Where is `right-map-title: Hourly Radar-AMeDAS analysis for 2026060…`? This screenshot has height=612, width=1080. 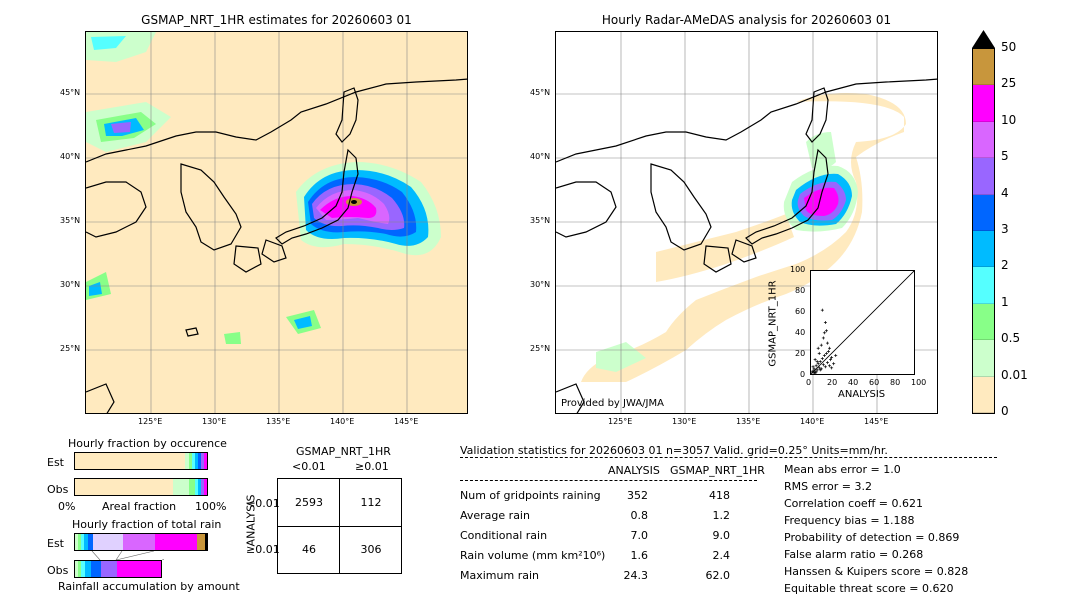
right-map-title: Hourly Radar-AMeDAS analysis for 2026060… is located at coordinates (746, 20).